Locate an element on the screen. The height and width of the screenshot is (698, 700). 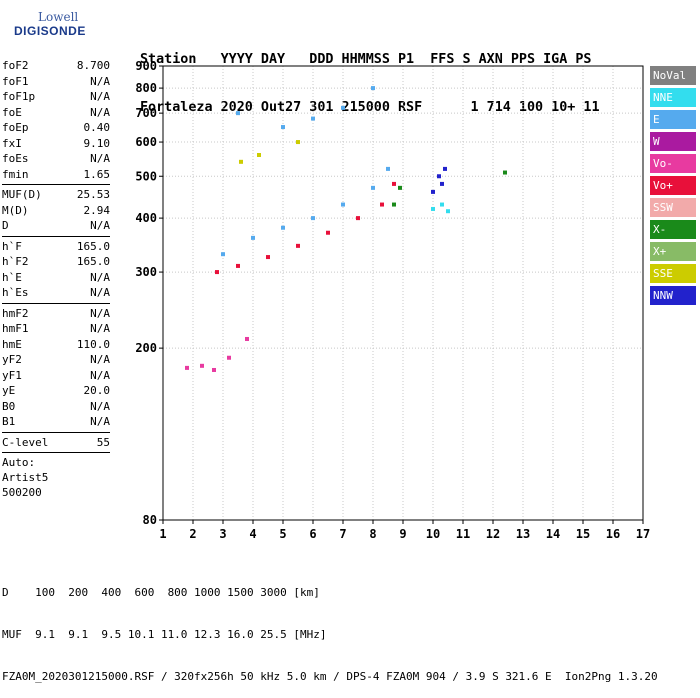
legend-item: NNW is located at coordinates (673, 295).